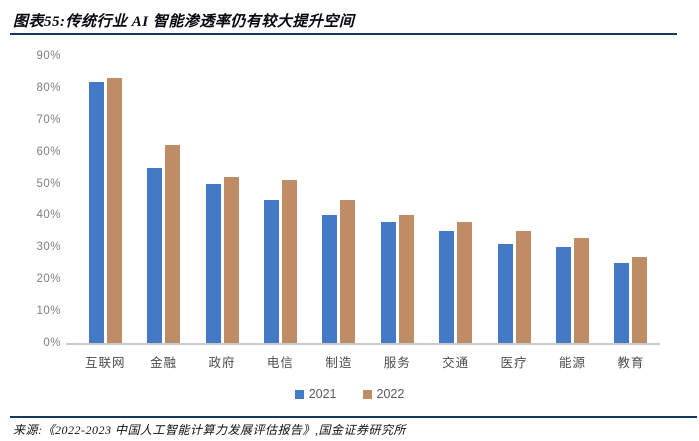 The width and height of the screenshot is (699, 441). What do you see at coordinates (52, 343) in the screenshot?
I see `y-tick-label: 0%` at bounding box center [52, 343].